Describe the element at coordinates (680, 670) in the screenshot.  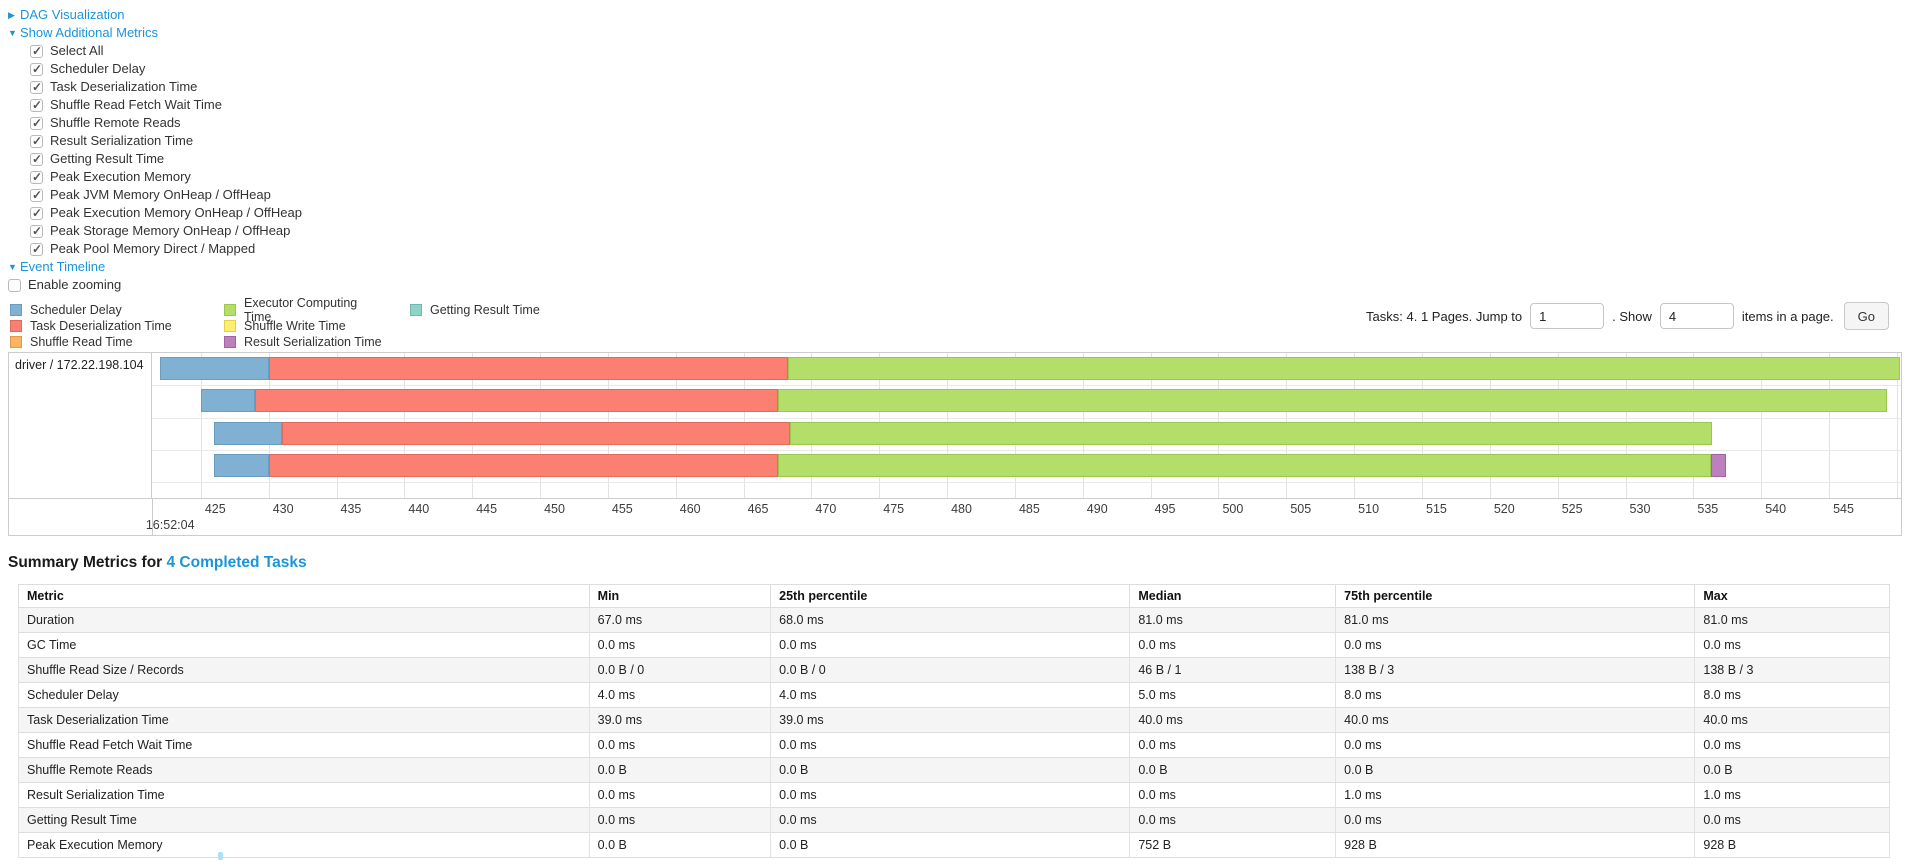
I see `table-cell: 0.0 B / 0` at that location.